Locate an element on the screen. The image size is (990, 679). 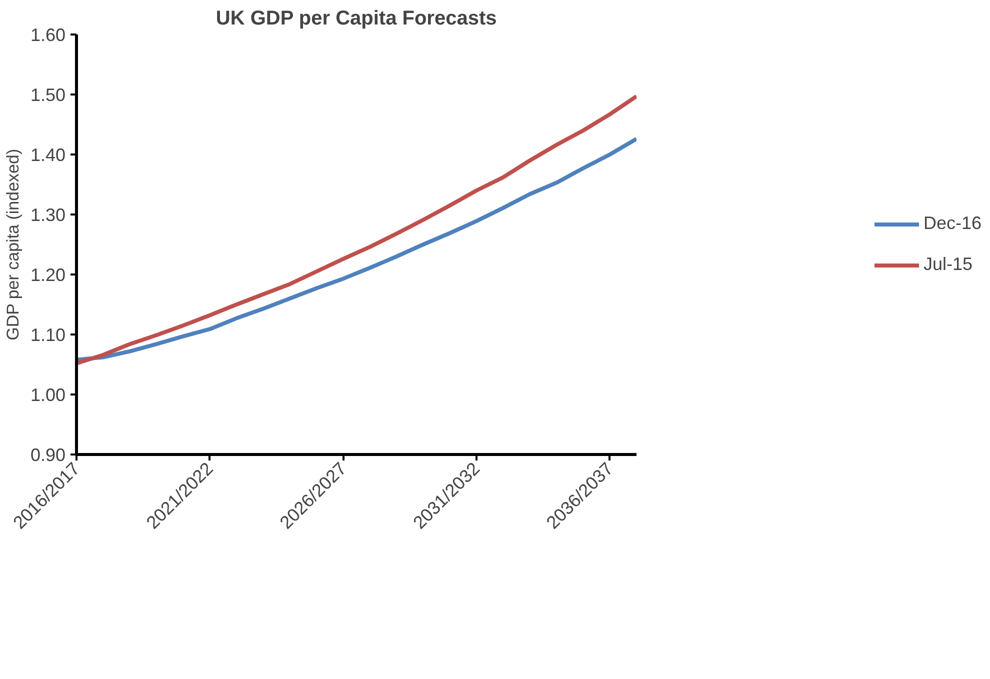
y-tick-label: 1.50 is located at coordinates (48, 95).